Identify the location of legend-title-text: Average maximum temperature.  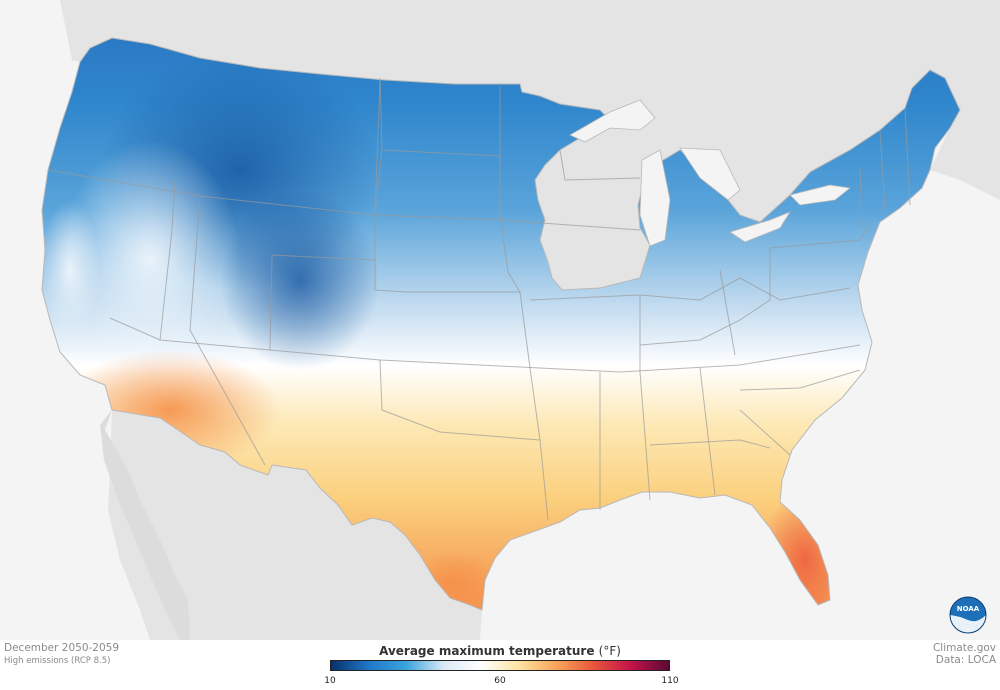
(487, 651).